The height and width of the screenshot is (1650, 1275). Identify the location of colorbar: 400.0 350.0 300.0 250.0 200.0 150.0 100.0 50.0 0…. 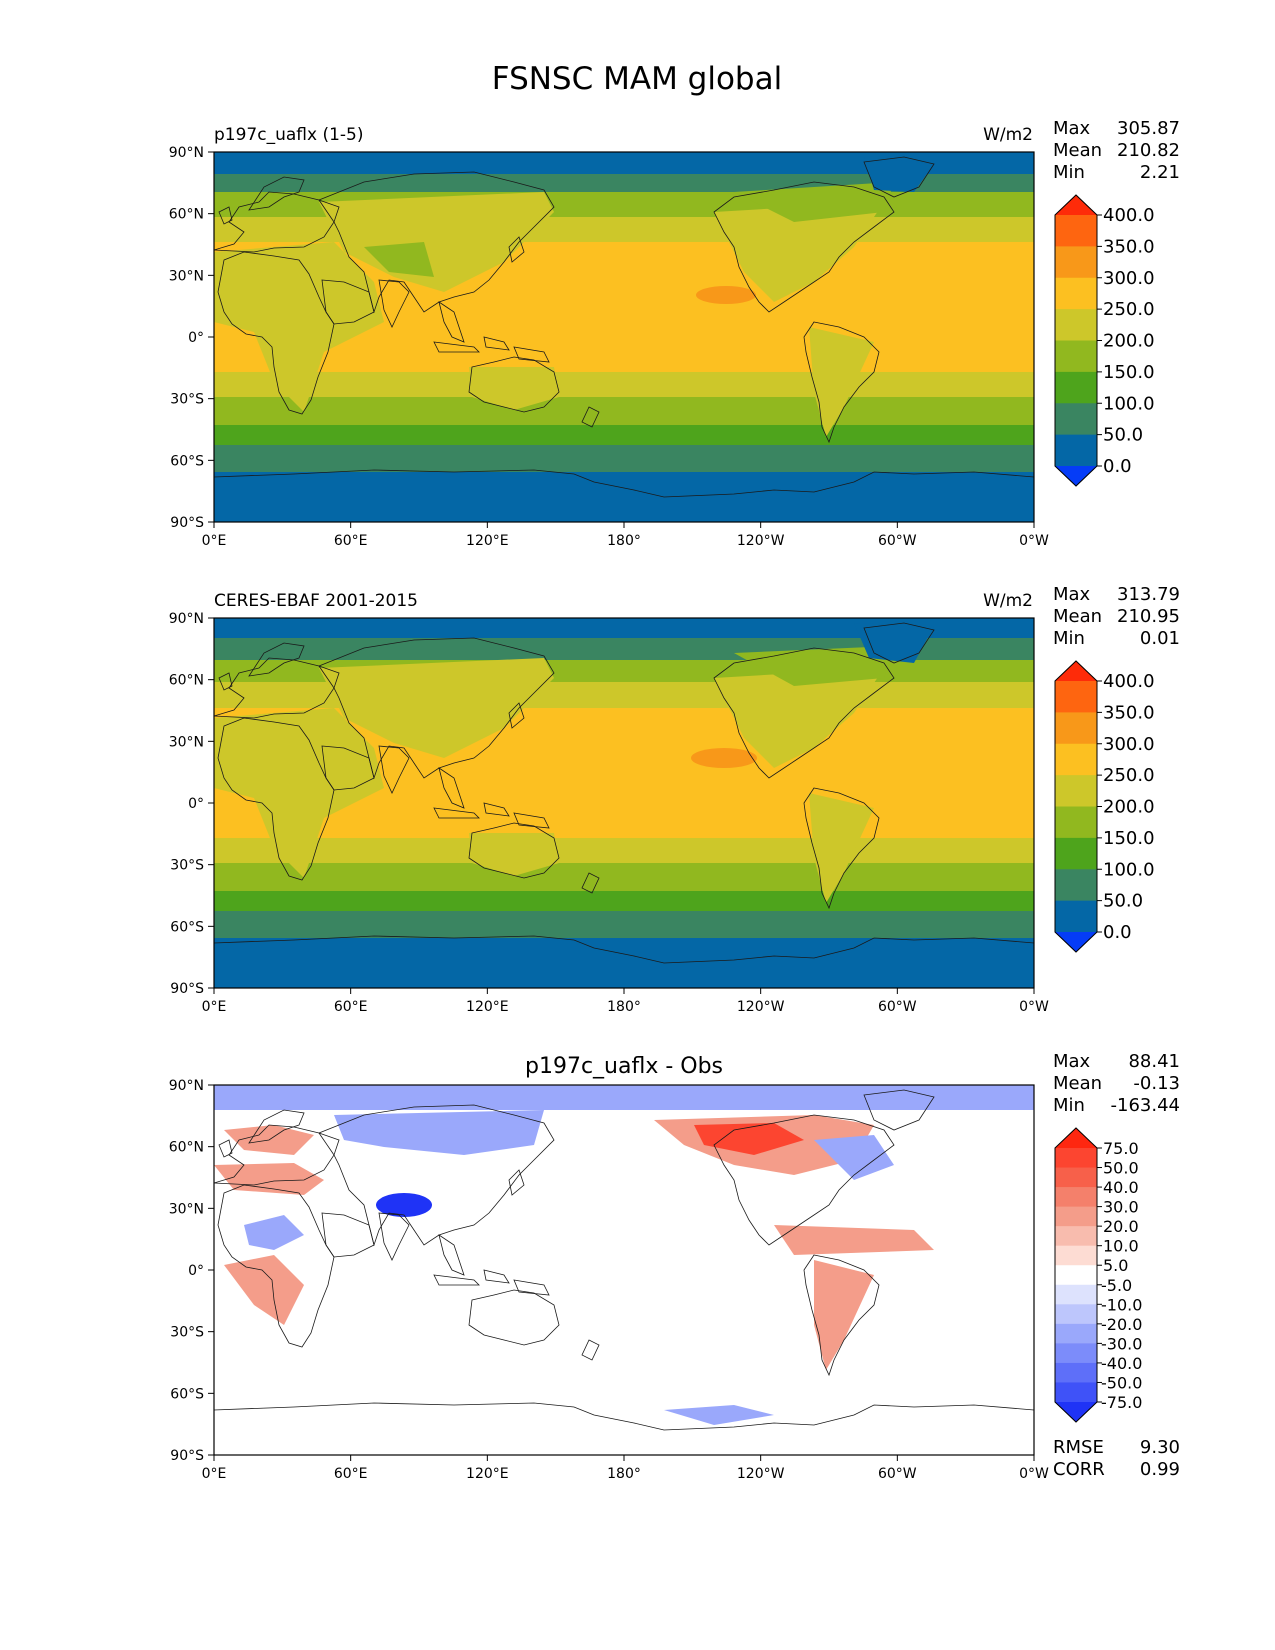
(1104, 806).